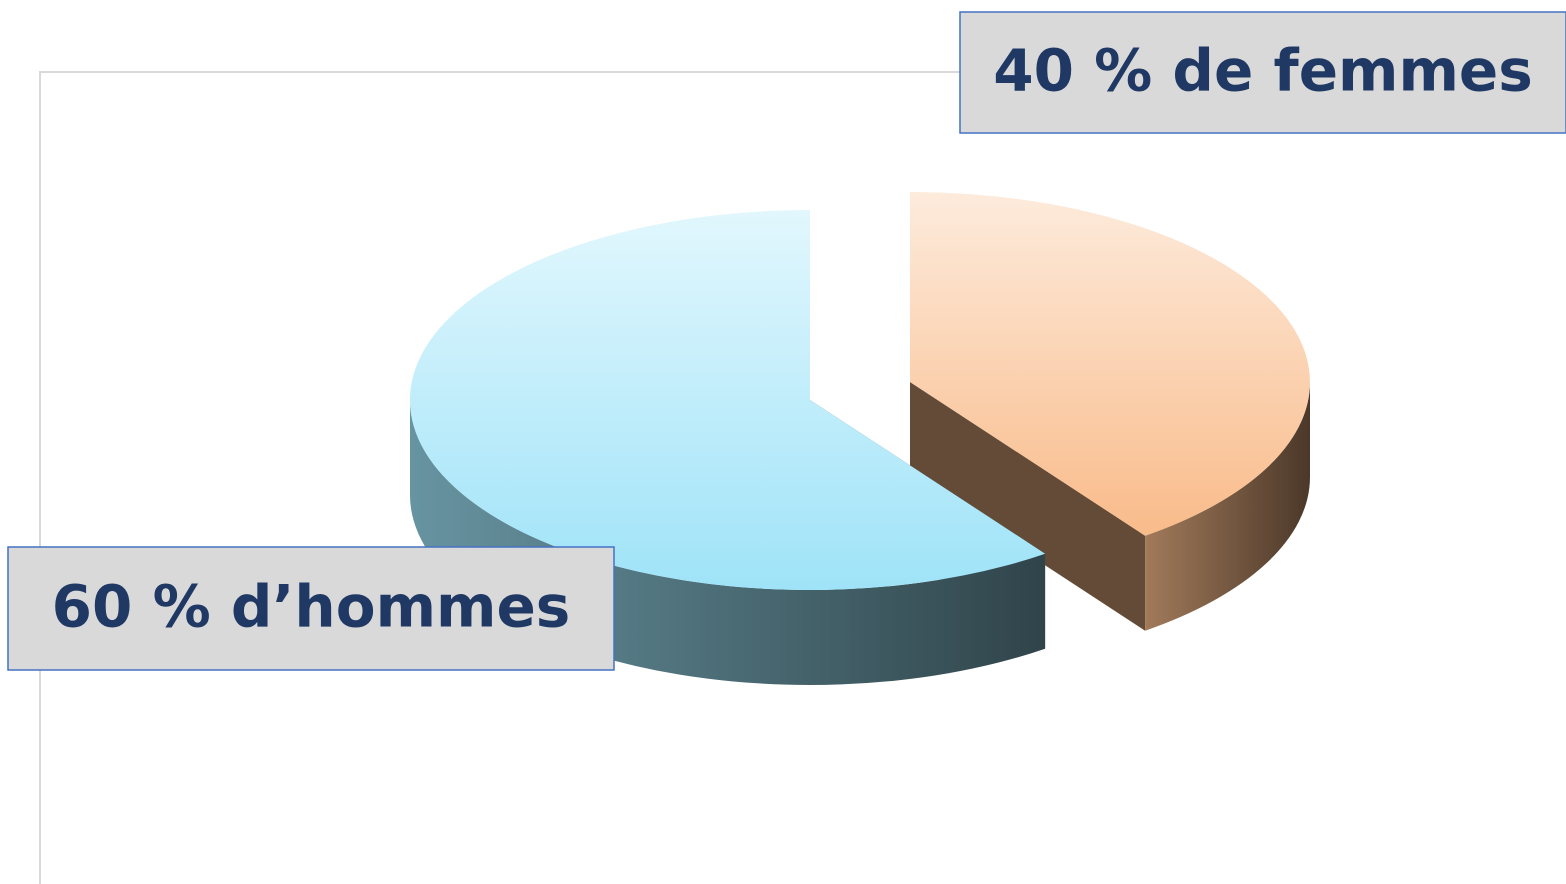 This screenshot has width=1566, height=884. I want to click on data-label: 60 % d’hommes, so click(311, 607).